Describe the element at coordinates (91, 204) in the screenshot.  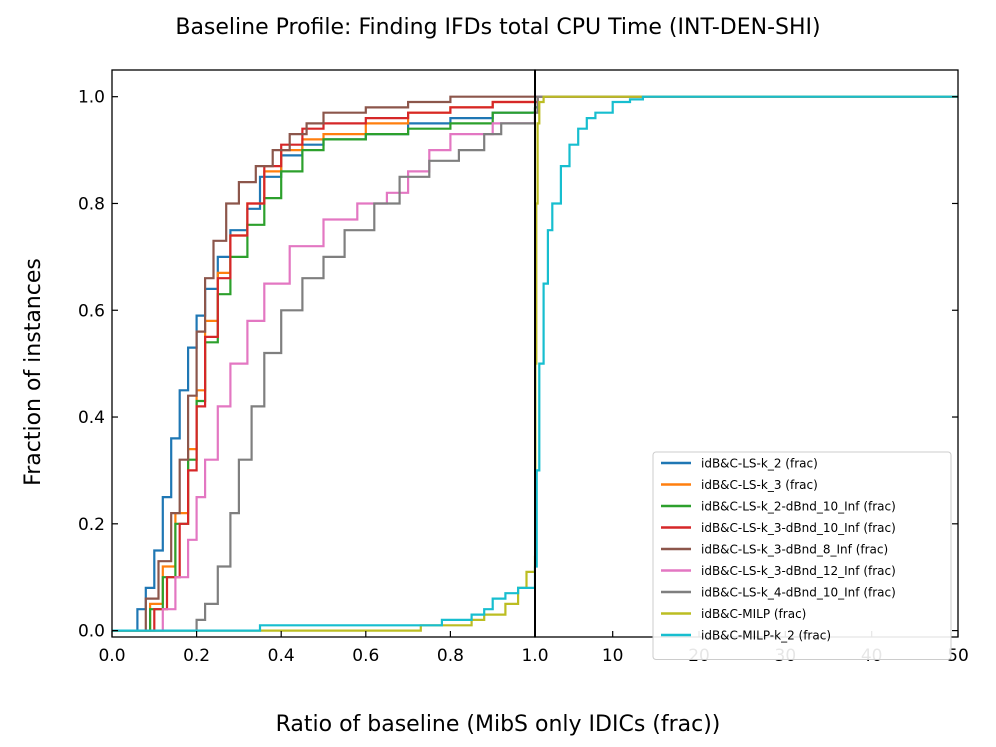
I see `y-tick-label: 0.8` at that location.